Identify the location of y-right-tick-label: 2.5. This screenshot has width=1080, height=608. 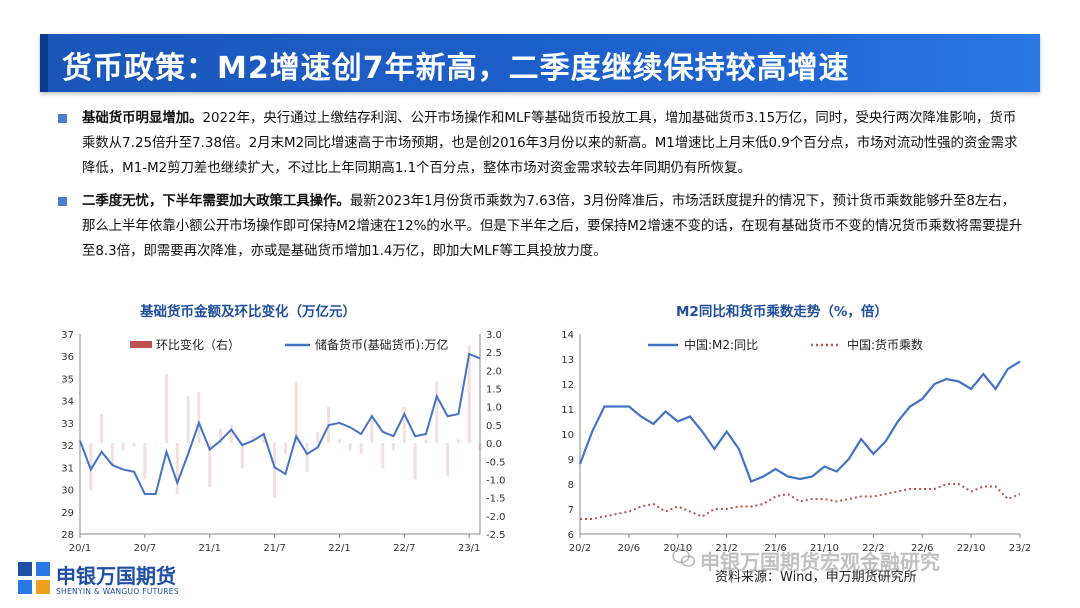
(494, 353).